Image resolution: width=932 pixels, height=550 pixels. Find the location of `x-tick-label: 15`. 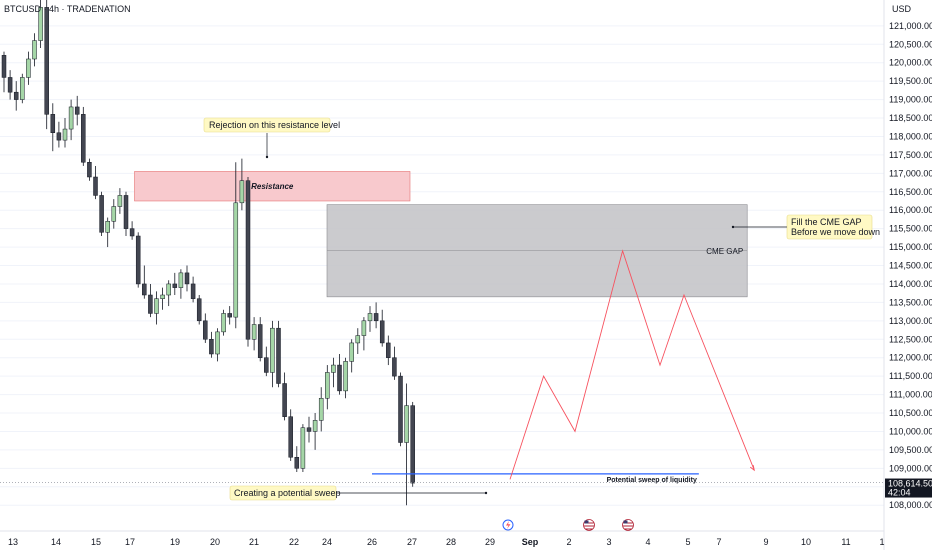

x-tick-label: 15 is located at coordinates (96, 542).